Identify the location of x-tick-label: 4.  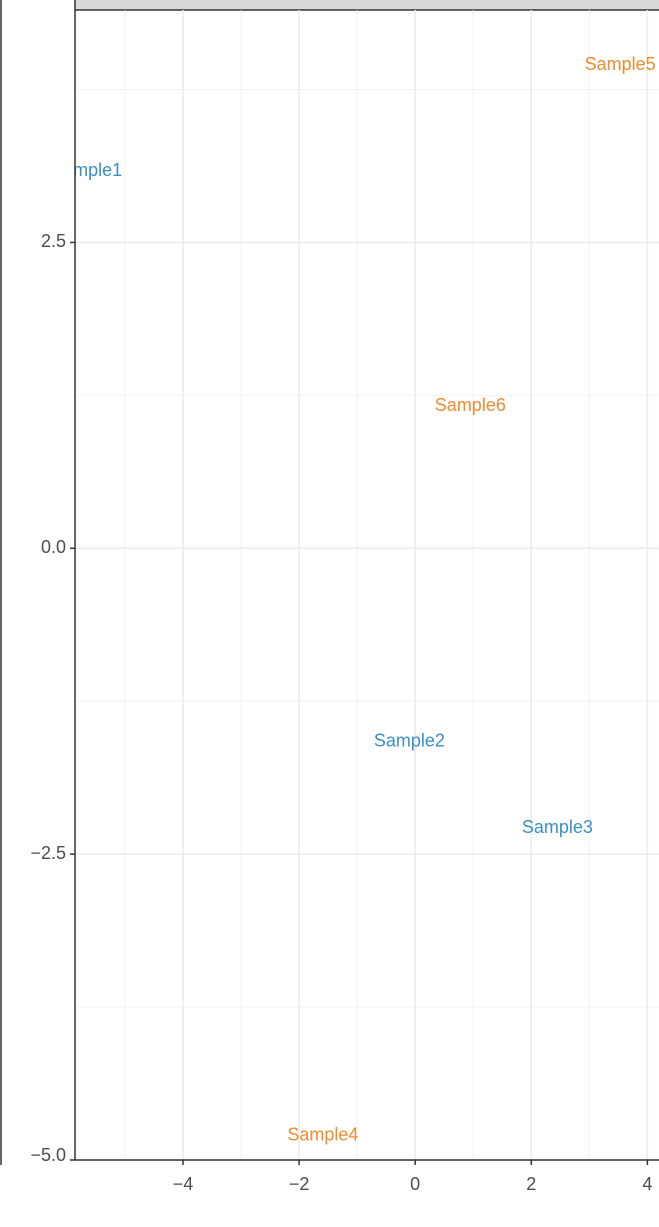
(647, 1184).